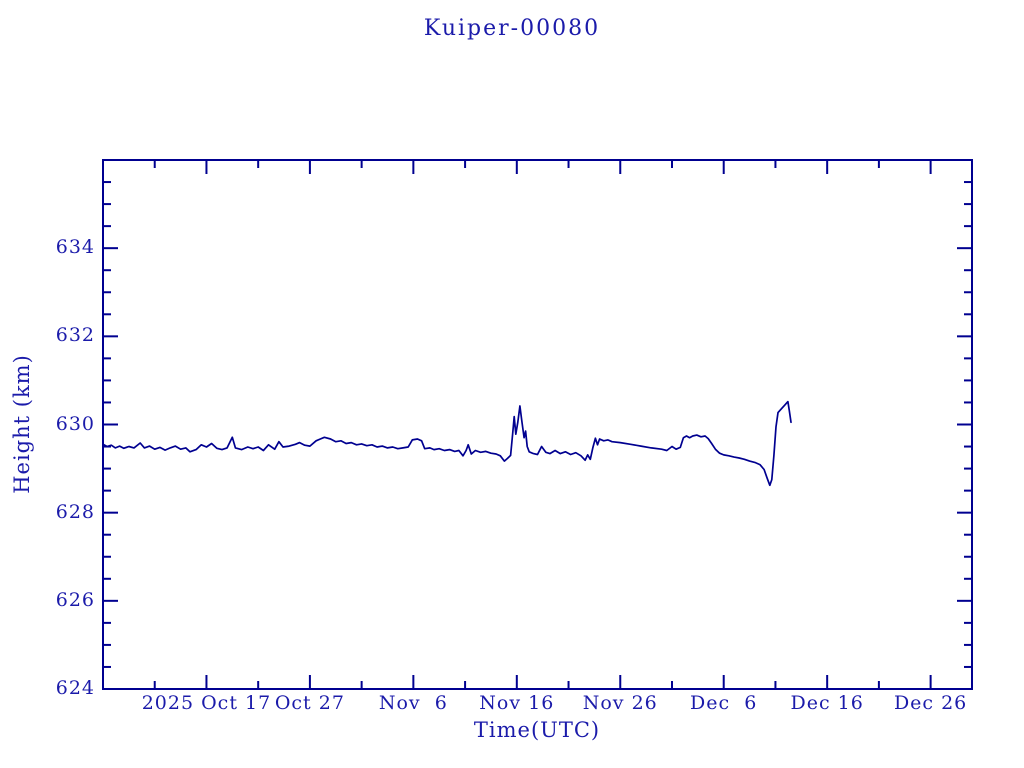 The width and height of the screenshot is (1024, 768). Describe the element at coordinates (827, 703) in the screenshot. I see `x-tick-label: Dec 16` at that location.